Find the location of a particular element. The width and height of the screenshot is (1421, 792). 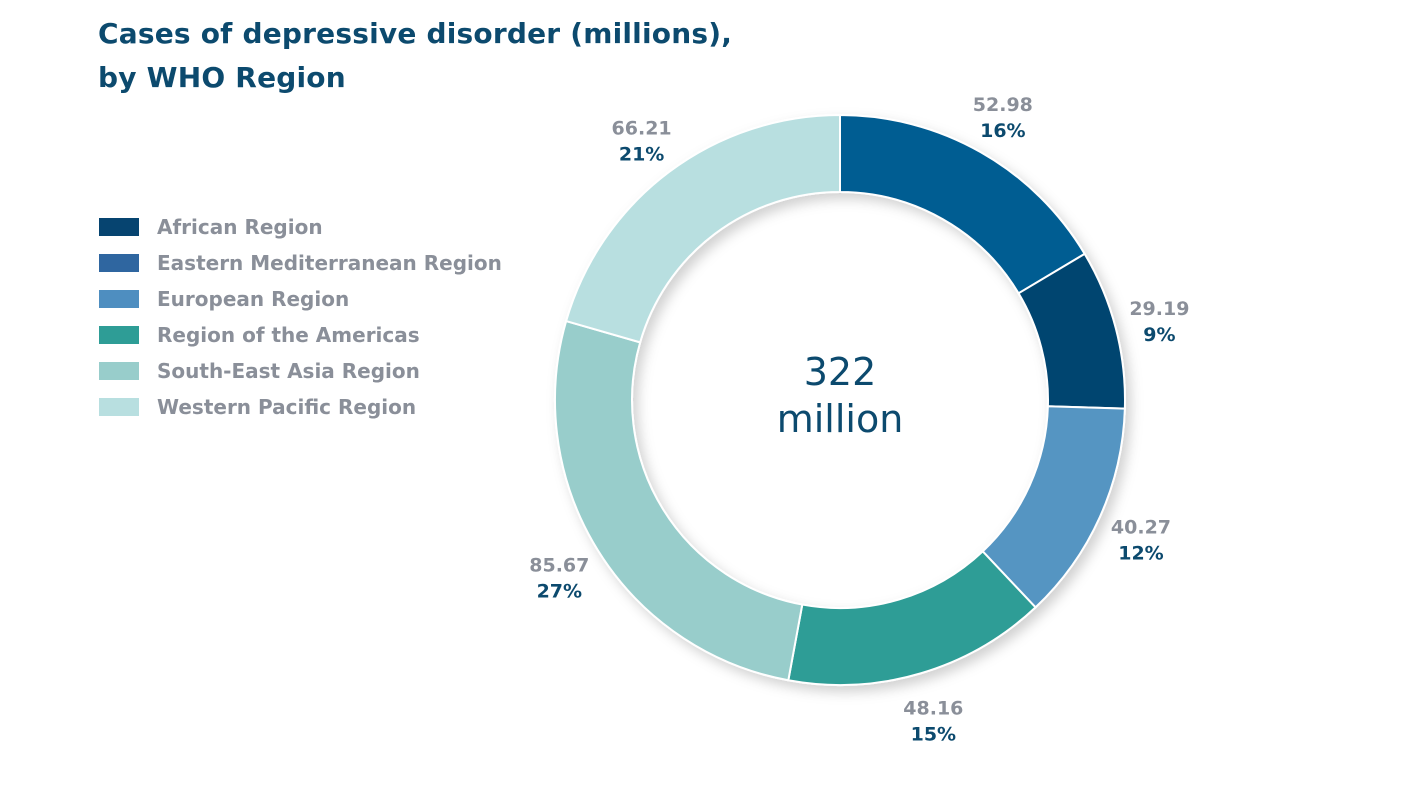

slice-value-label-4: 48.16 is located at coordinates (933, 709).